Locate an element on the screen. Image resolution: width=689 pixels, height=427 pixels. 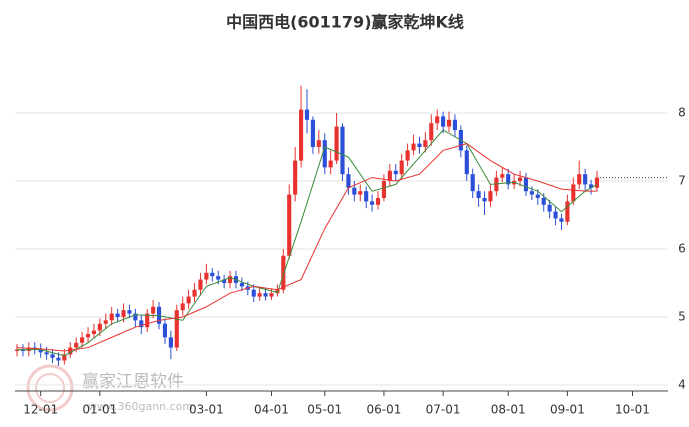
x-tick-label: 07-01 is located at coordinates (443, 410).